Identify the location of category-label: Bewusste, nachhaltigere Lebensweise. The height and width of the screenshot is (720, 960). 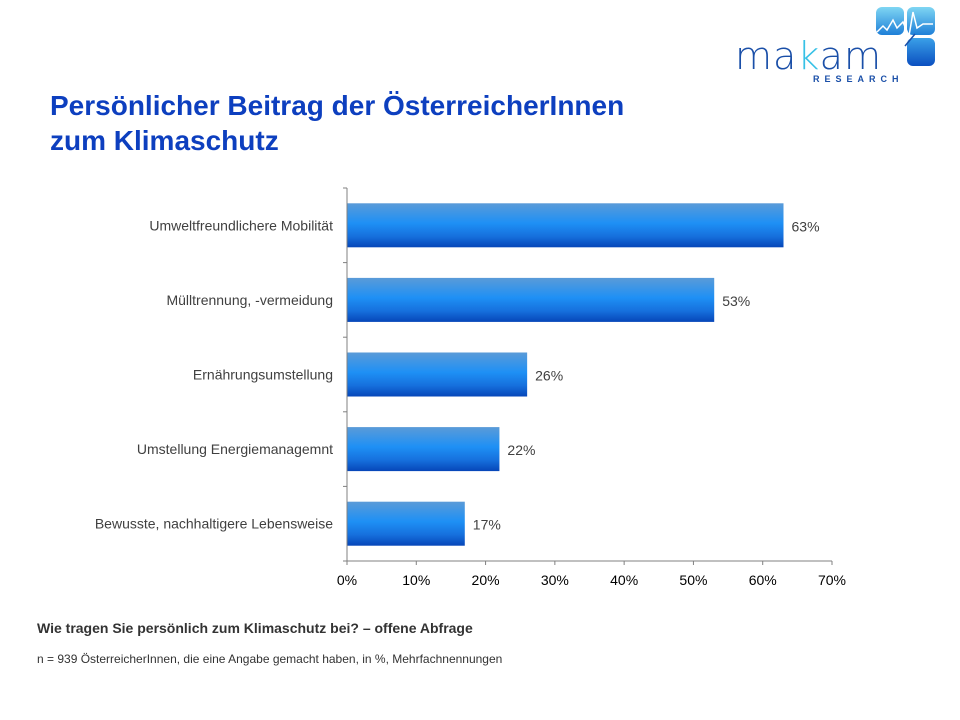
(214, 524).